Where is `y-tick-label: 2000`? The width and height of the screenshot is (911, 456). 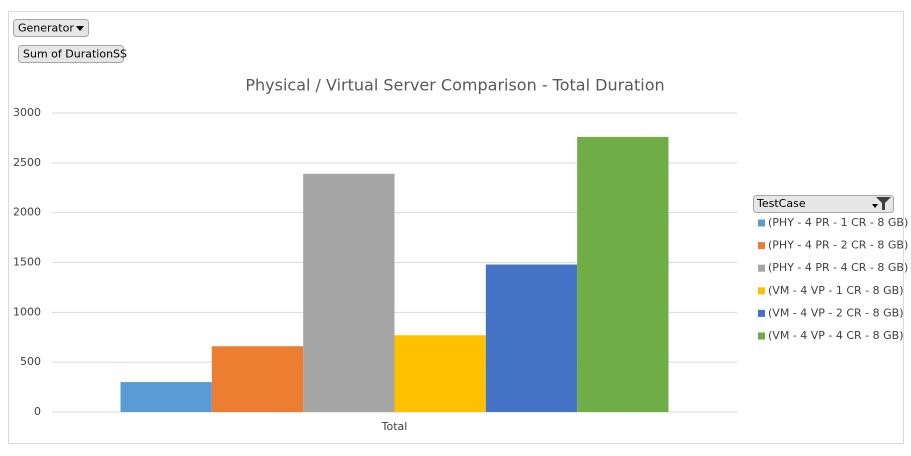 y-tick-label: 2000 is located at coordinates (27, 212).